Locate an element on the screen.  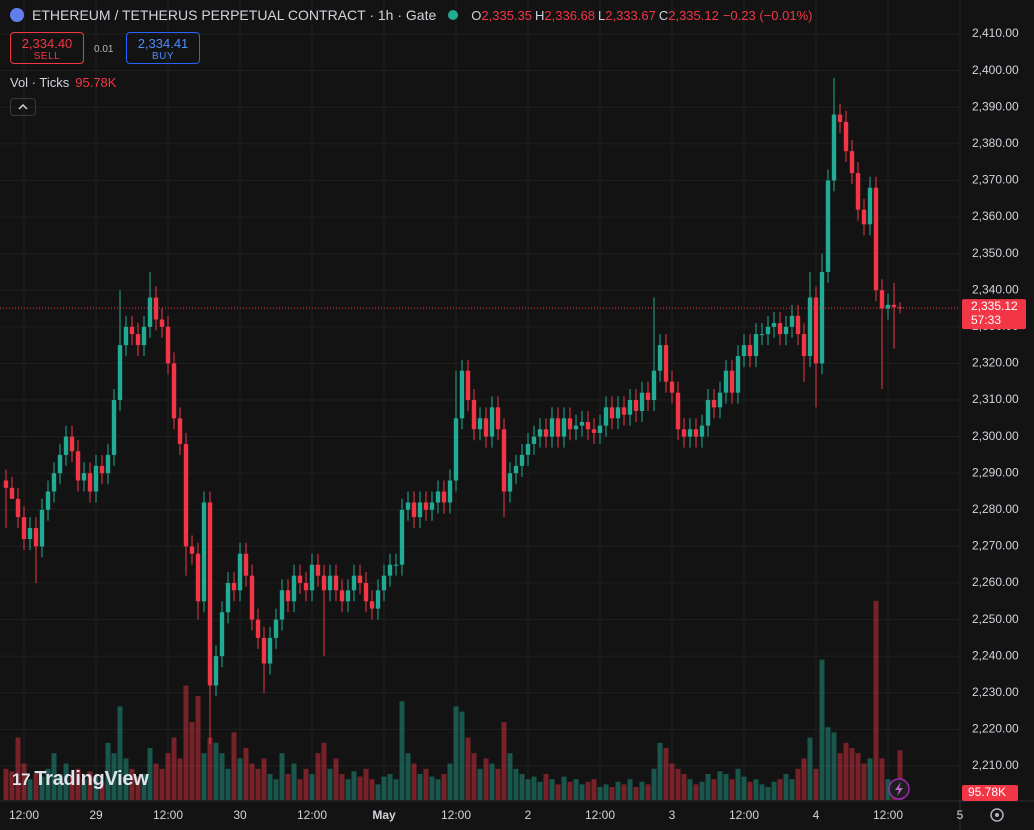
buy-button: 2,334.41 BUY is located at coordinates (163, 48).